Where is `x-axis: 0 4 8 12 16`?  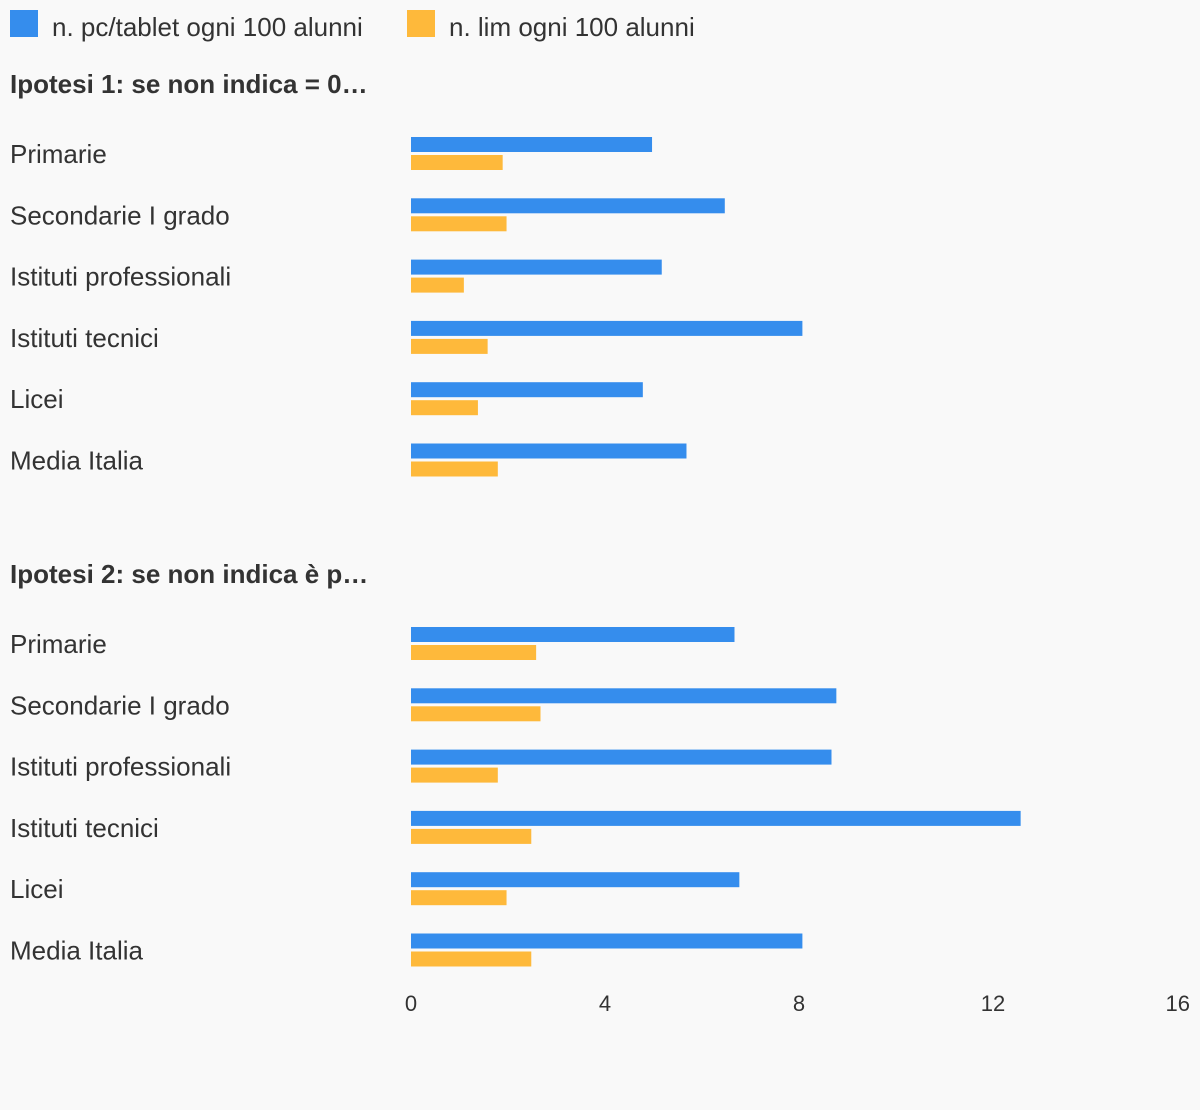 x-axis: 0 4 8 12 16 is located at coordinates (797, 1003).